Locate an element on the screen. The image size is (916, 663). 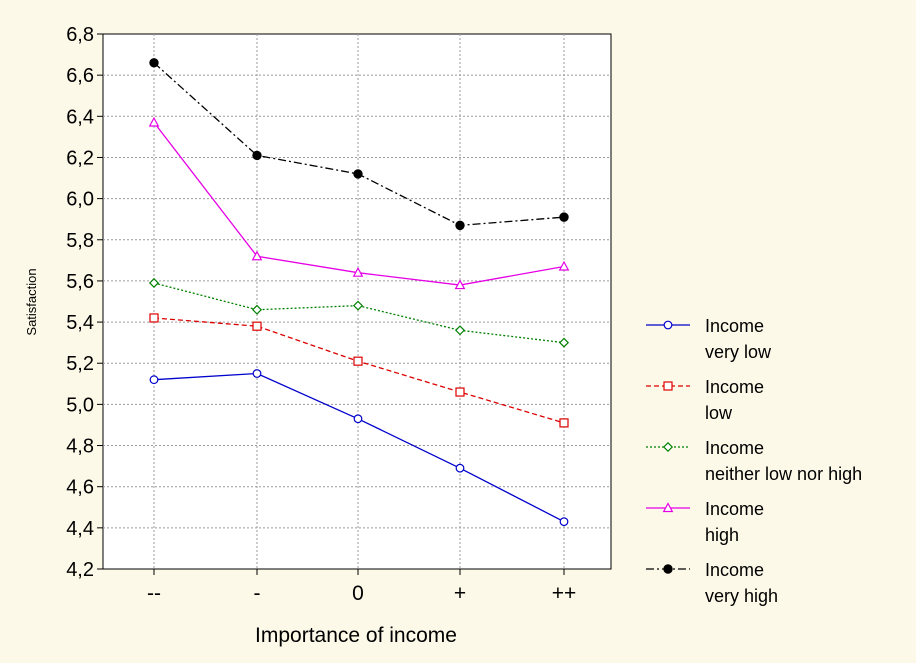
y-tick-label: 5,8 is located at coordinates (80, 241).